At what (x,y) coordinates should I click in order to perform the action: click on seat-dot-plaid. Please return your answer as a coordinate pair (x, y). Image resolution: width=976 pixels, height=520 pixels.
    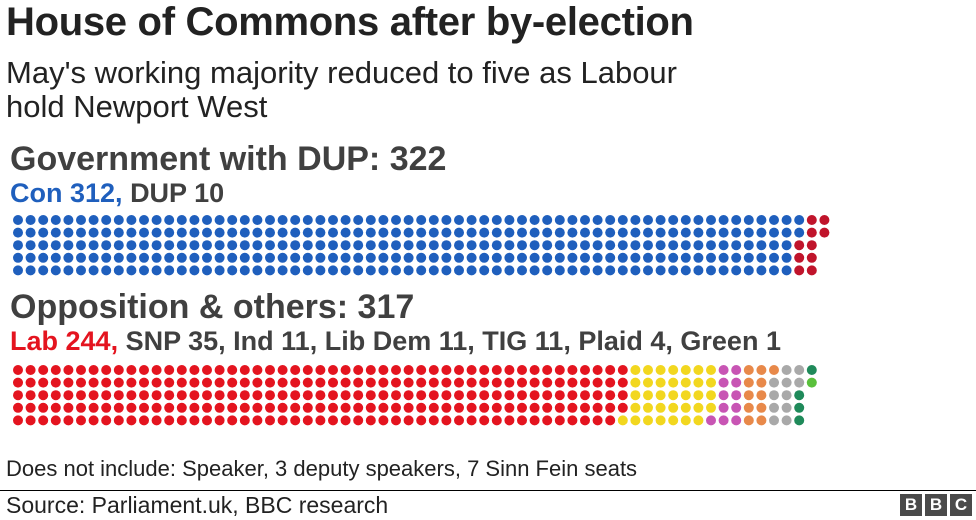
    Looking at the image, I should click on (799, 420).